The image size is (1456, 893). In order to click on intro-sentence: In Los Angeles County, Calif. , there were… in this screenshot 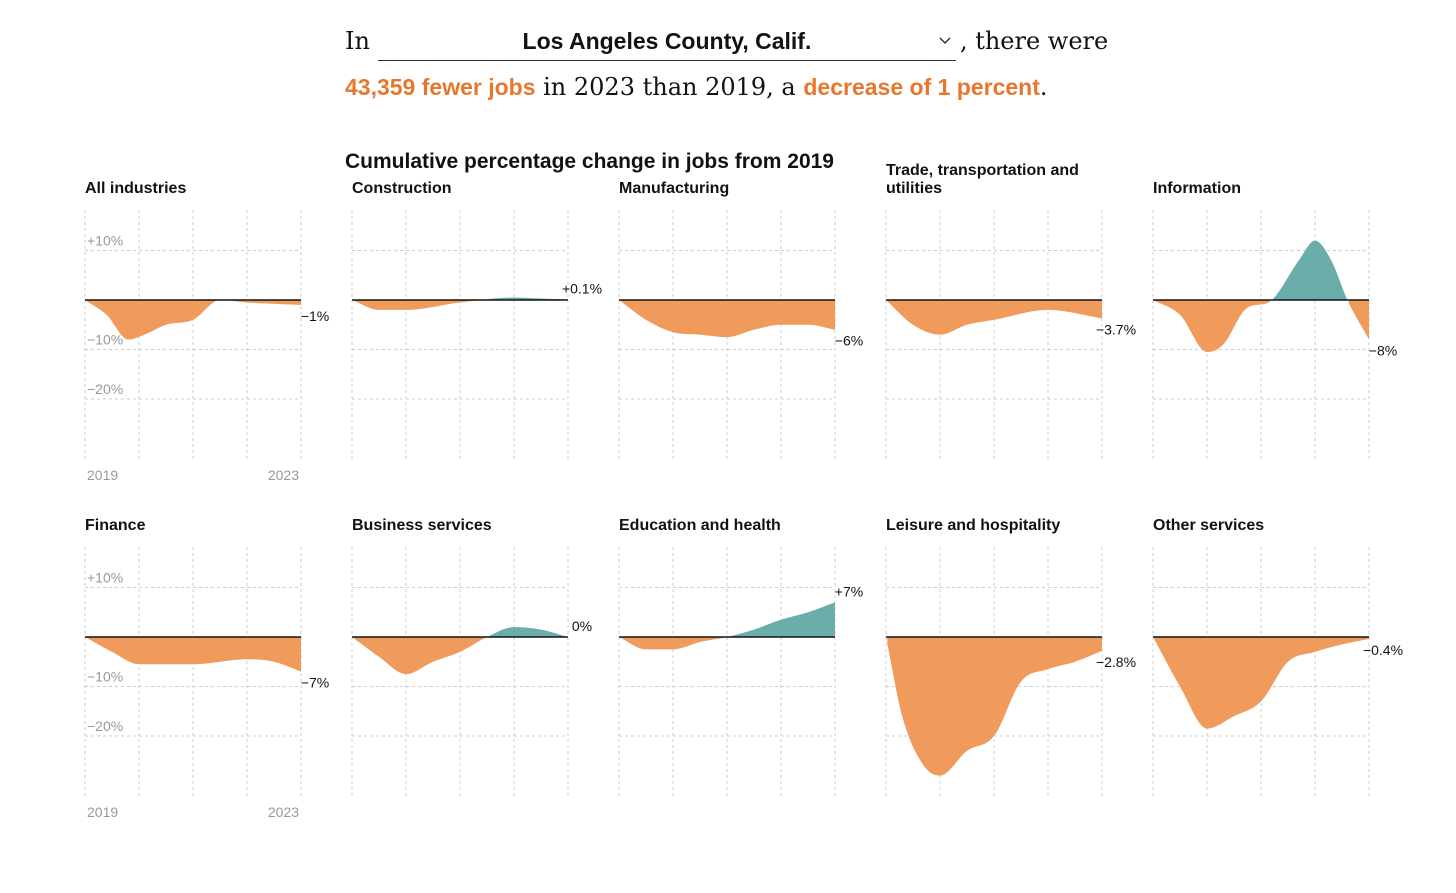, I will do `click(745, 64)`.